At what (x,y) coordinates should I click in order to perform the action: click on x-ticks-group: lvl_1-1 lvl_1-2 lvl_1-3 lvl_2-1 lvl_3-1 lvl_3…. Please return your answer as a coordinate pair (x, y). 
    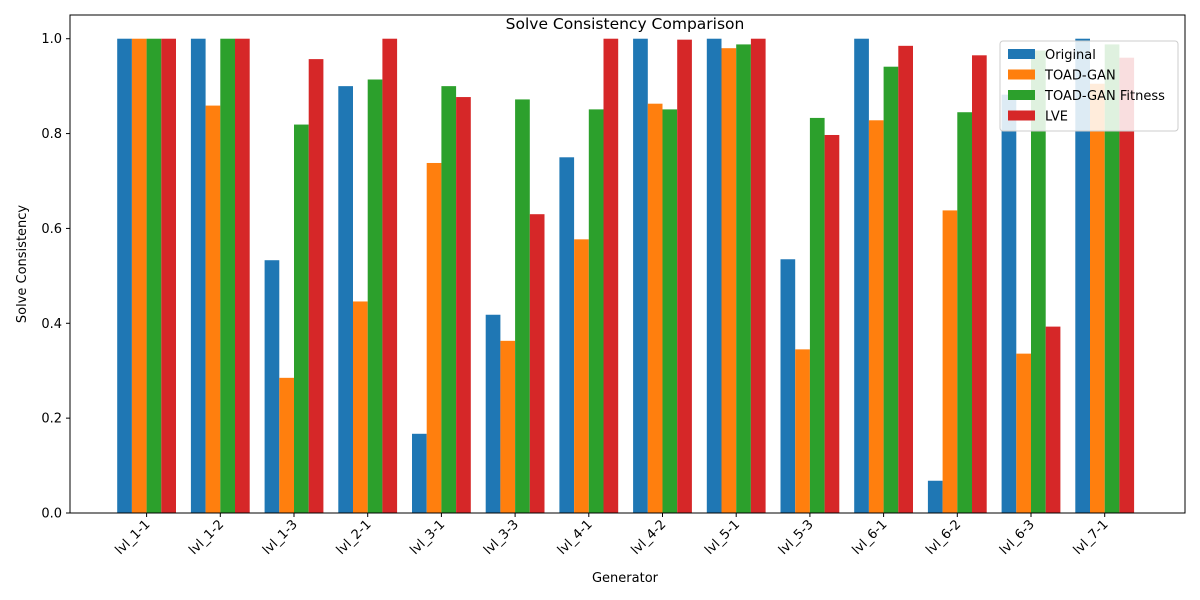
    Looking at the image, I should click on (612, 535).